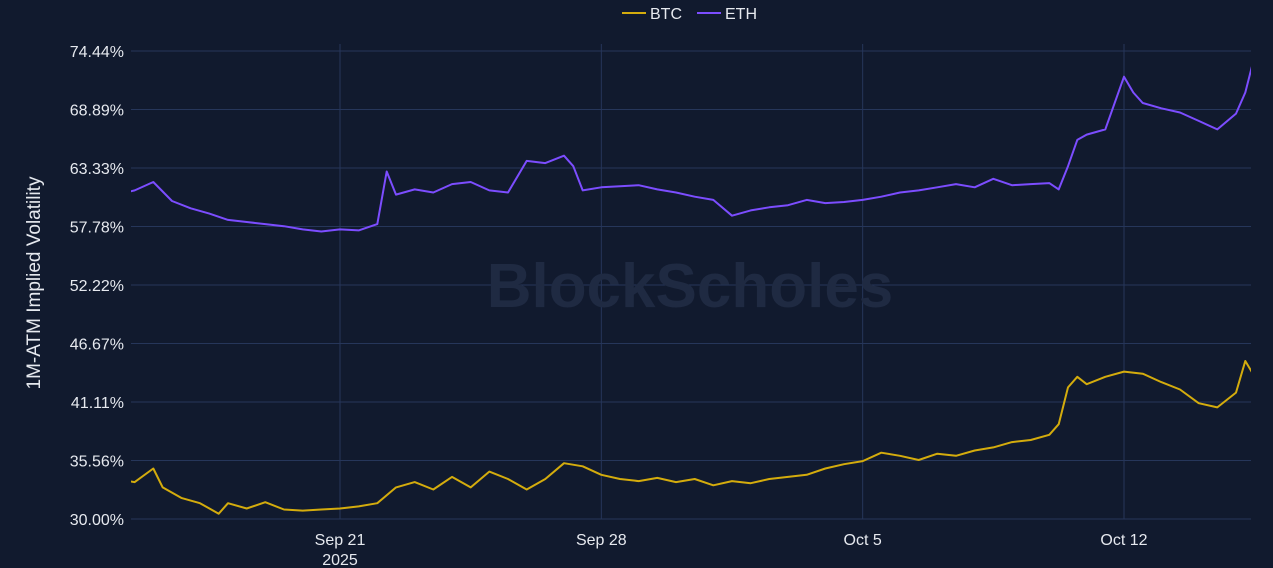  What do you see at coordinates (666, 14) in the screenshot?
I see `legend-label-btc: BTC` at bounding box center [666, 14].